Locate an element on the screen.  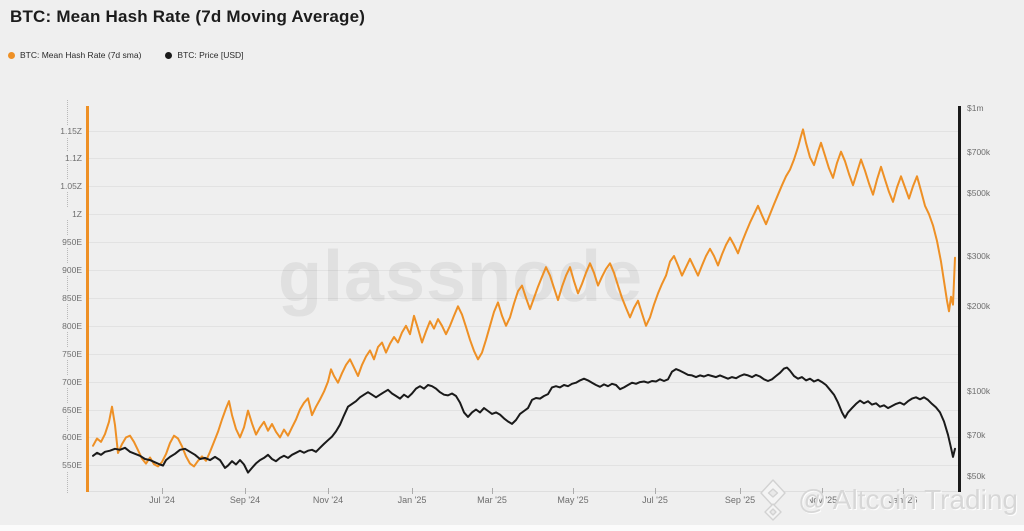
y-left-tick-label: 1.05Z is located at coordinates (41, 186).